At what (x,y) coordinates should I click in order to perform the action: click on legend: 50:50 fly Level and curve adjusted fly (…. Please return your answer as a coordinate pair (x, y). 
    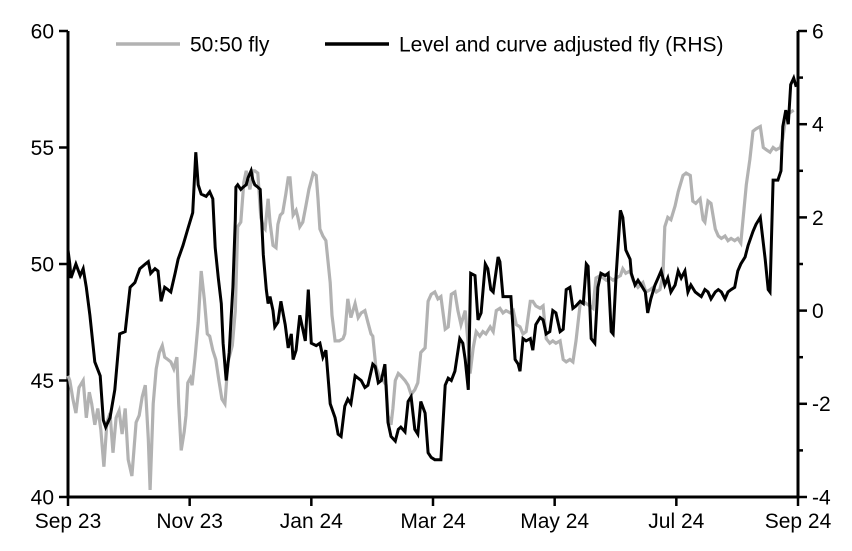
    Looking at the image, I should click on (420, 44).